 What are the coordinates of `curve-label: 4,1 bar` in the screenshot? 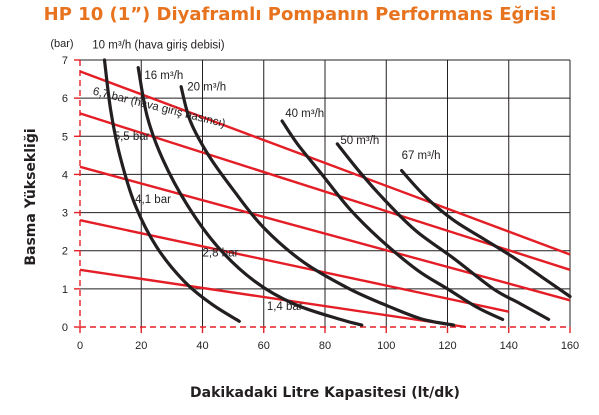 It's located at (153, 200).